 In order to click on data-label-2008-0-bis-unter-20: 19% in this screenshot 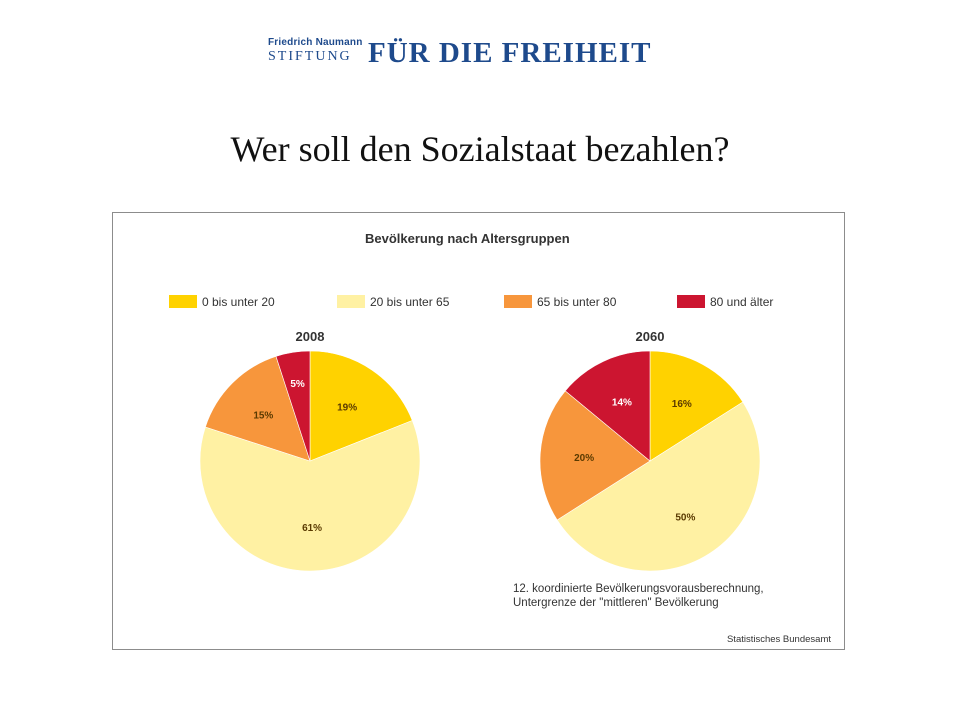, I will do `click(347, 407)`.